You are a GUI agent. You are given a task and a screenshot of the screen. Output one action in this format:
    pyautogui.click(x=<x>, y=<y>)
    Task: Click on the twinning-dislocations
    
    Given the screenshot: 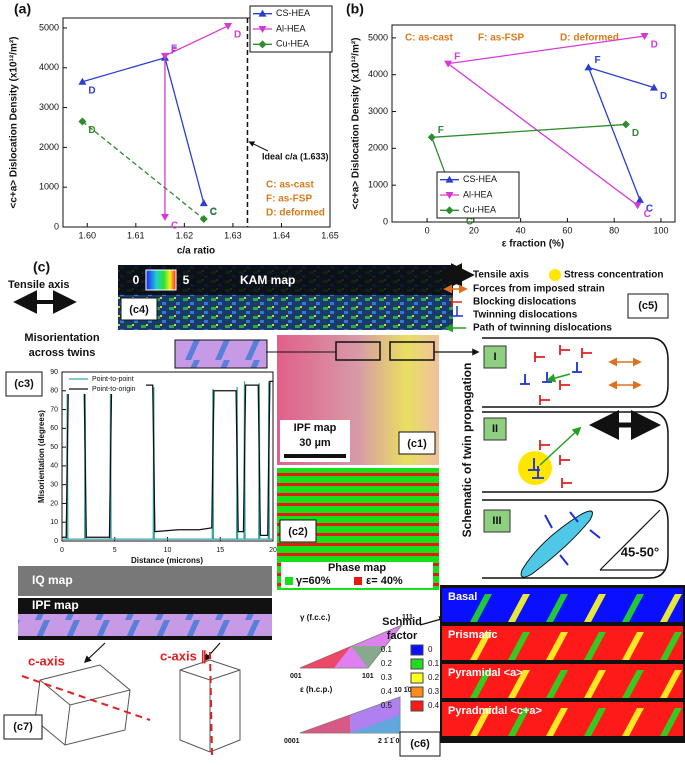 What is the action you would take?
    pyautogui.click(x=551, y=373)
    